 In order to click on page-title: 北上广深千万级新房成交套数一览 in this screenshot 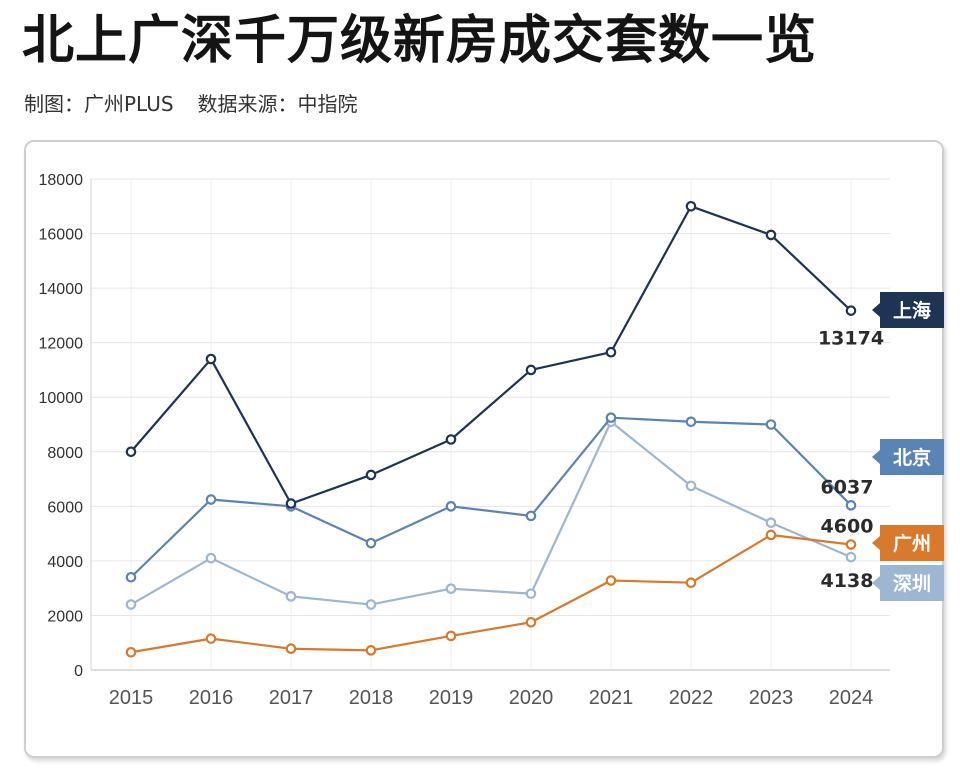, I will do `click(420, 40)`.